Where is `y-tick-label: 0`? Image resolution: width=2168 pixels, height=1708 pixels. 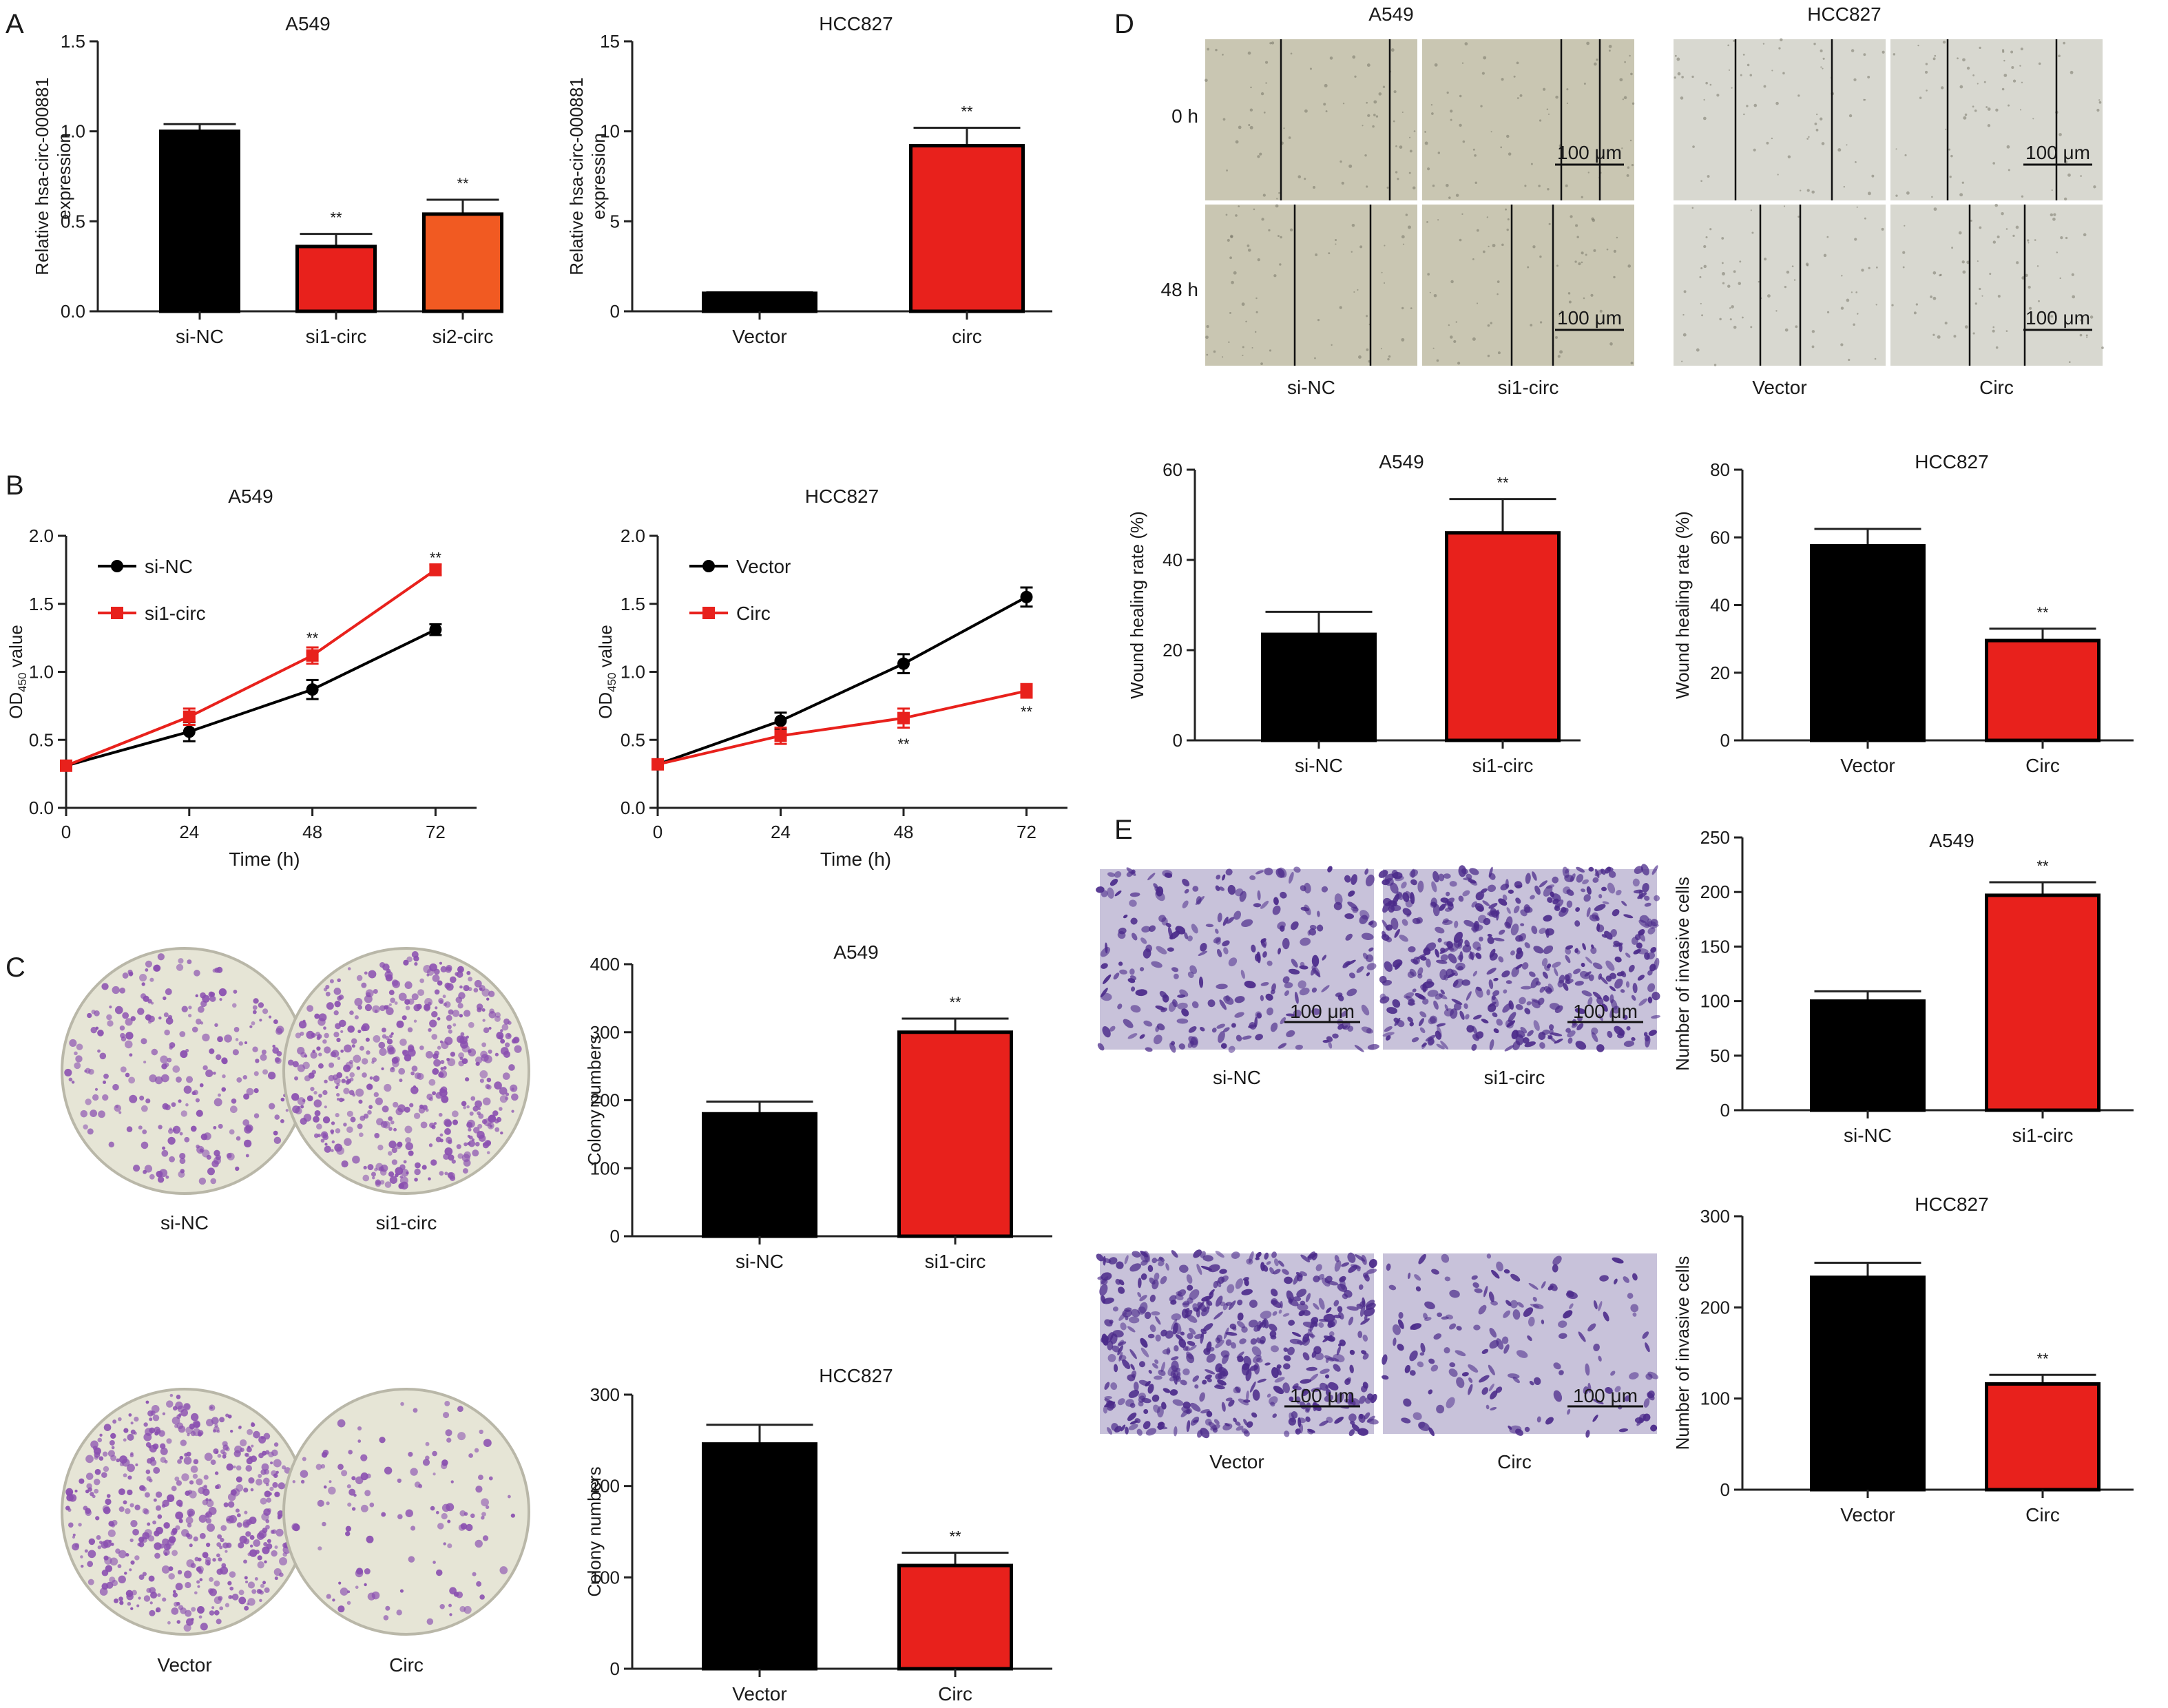 y-tick-label: 0 is located at coordinates (1177, 741).